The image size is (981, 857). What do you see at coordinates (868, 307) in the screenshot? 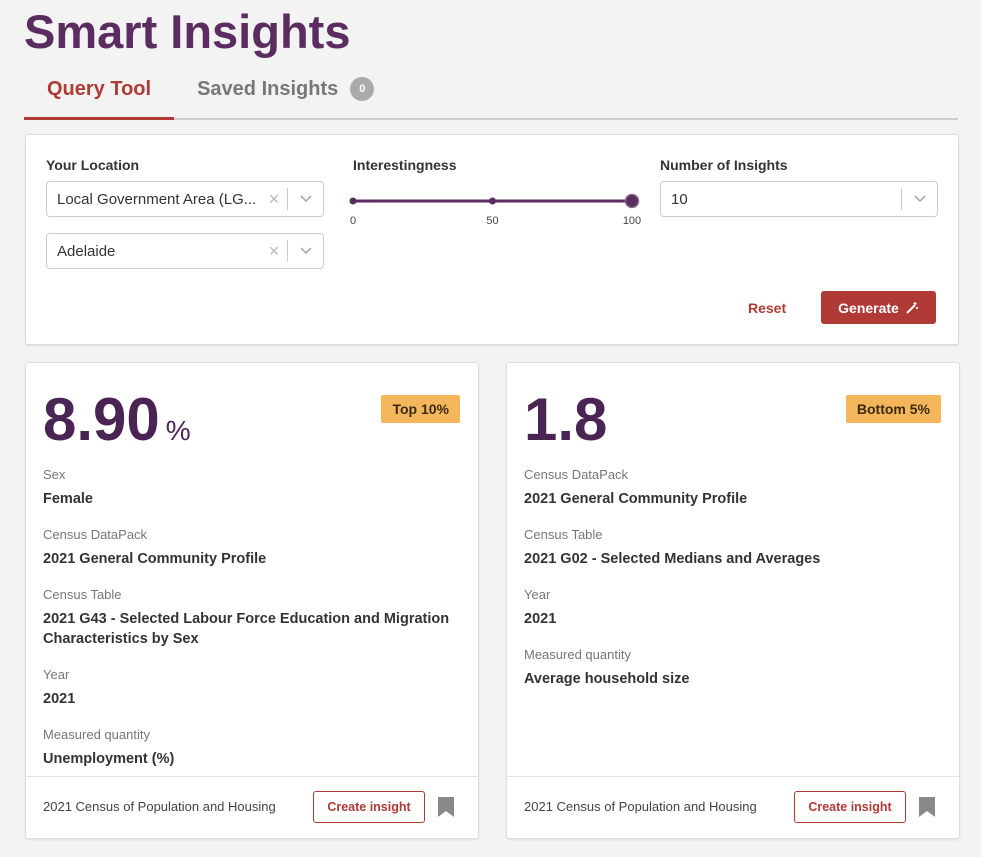
I see `button-label: Generate` at bounding box center [868, 307].